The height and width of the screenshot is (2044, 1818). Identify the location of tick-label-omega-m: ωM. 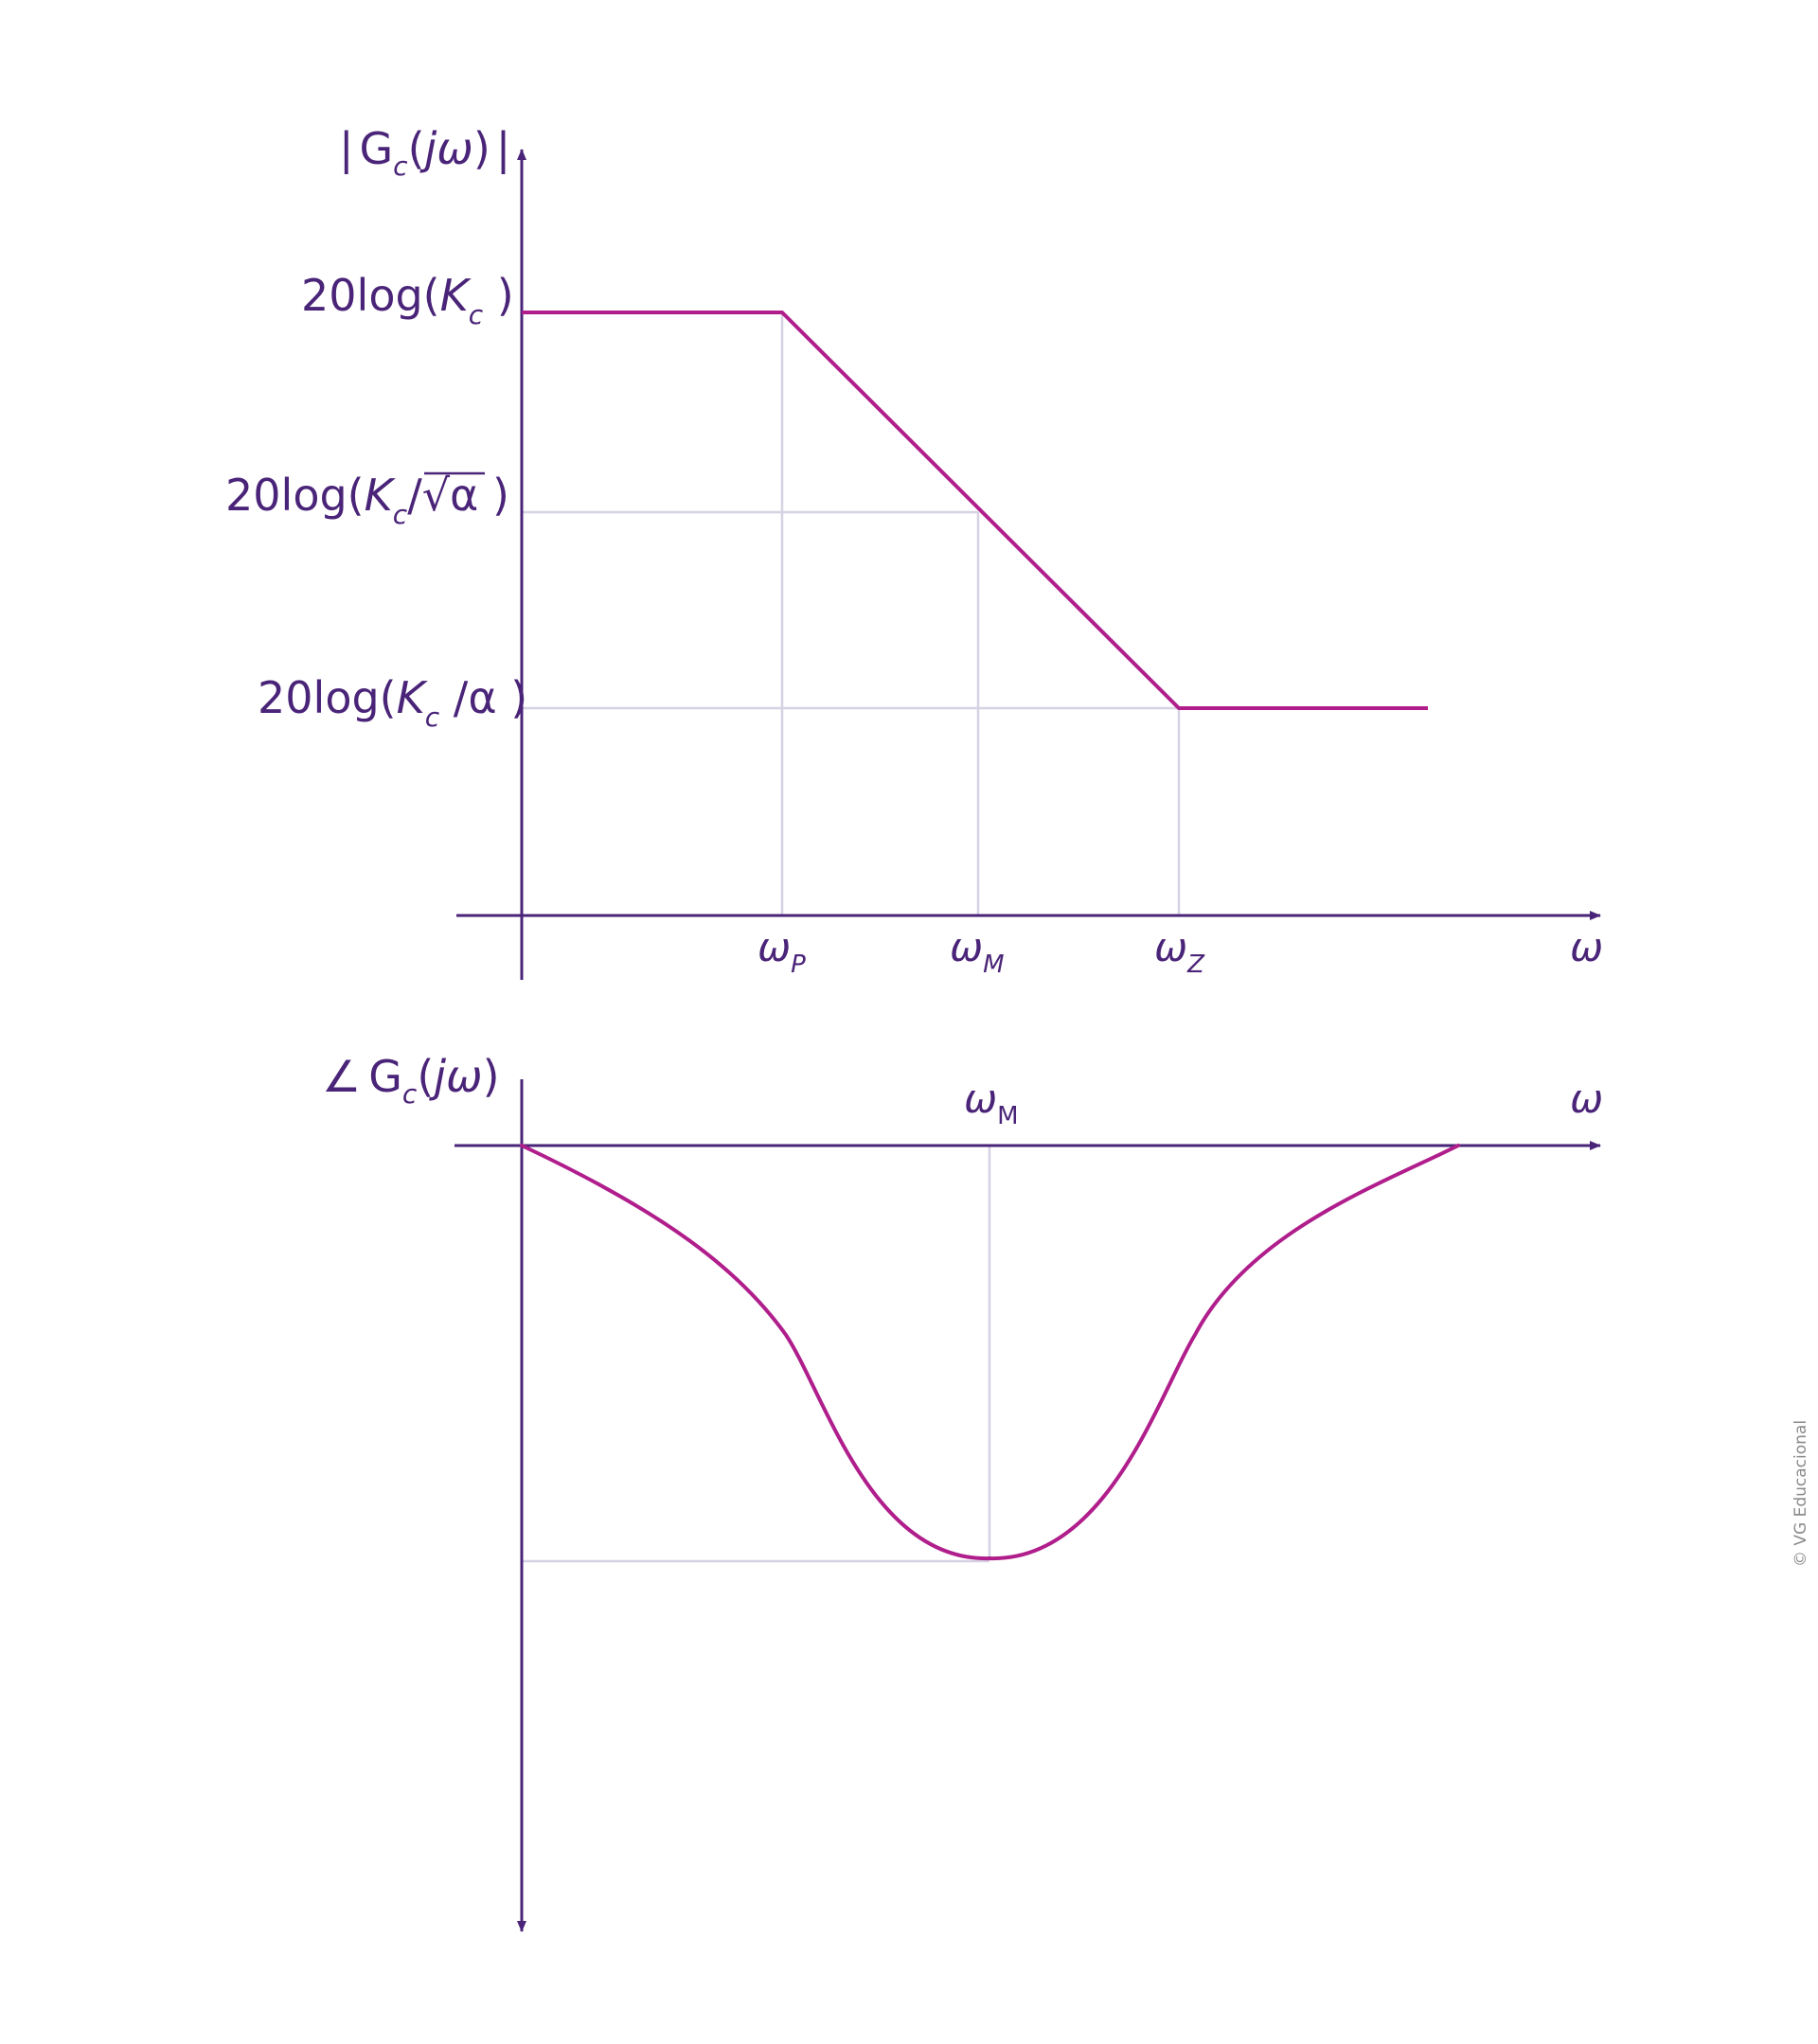
(977, 951).